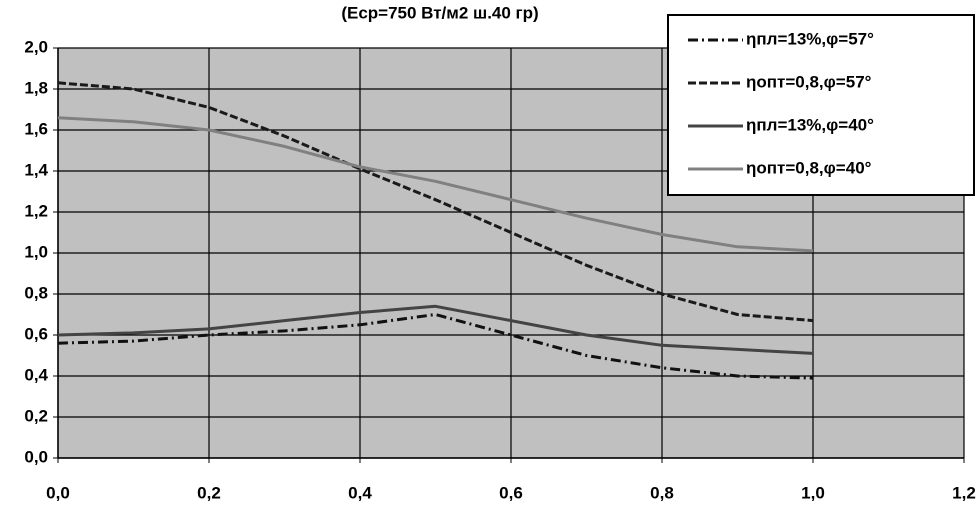  Describe the element at coordinates (36, 210) in the screenshot. I see `y-tick-label: 1,2` at that location.